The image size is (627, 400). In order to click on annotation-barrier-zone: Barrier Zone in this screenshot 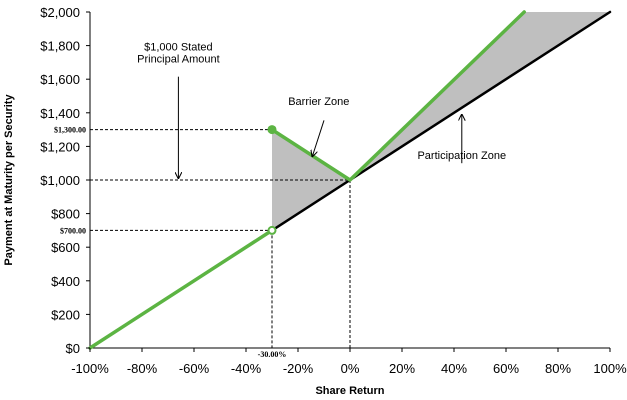, I will do `click(318, 126)`.